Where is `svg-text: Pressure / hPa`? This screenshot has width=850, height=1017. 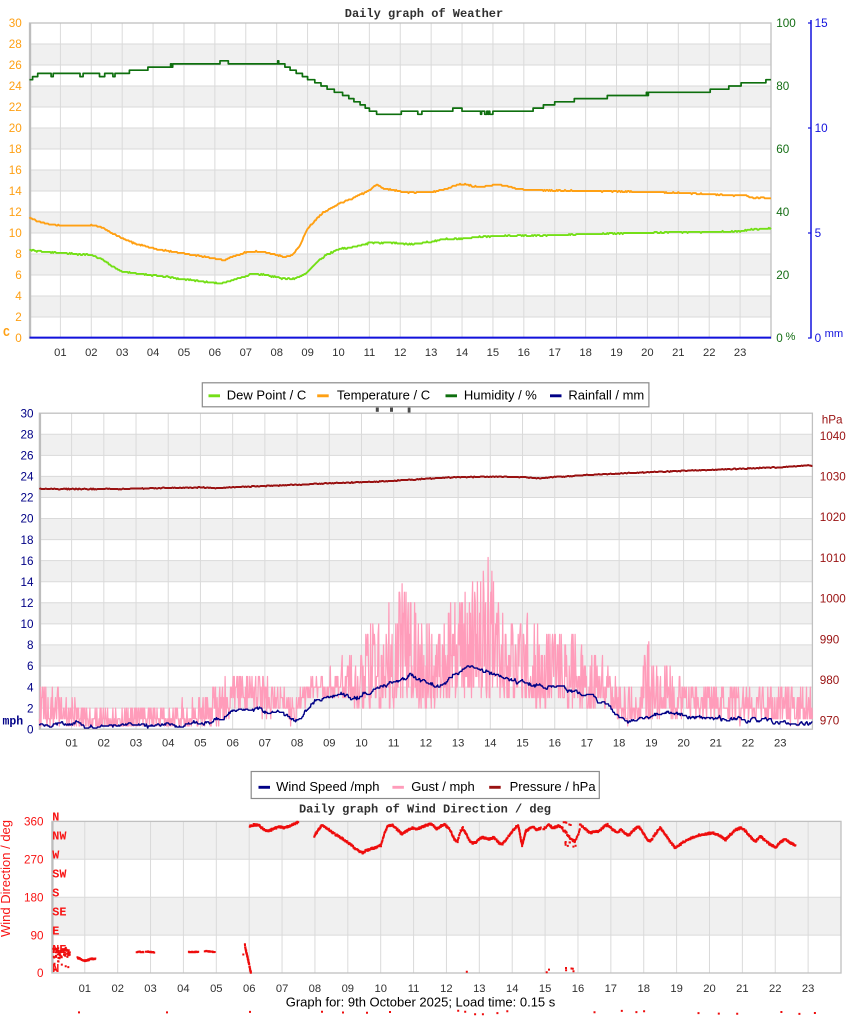
svg-text: Pressure / hPa is located at coordinates (553, 786).